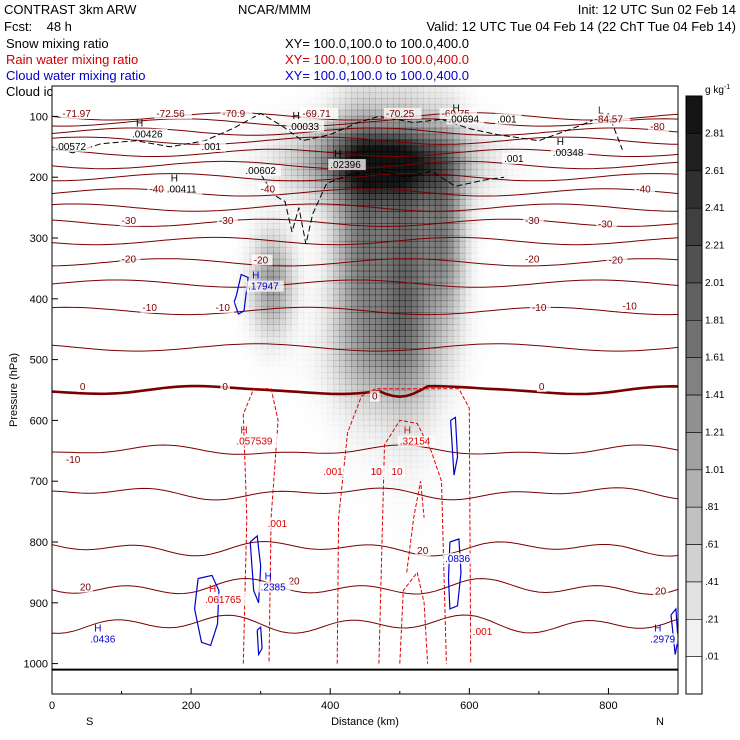 This screenshot has width=740, height=740. What do you see at coordinates (605, 225) in the screenshot?
I see `isotherm-label: -30` at bounding box center [605, 225].